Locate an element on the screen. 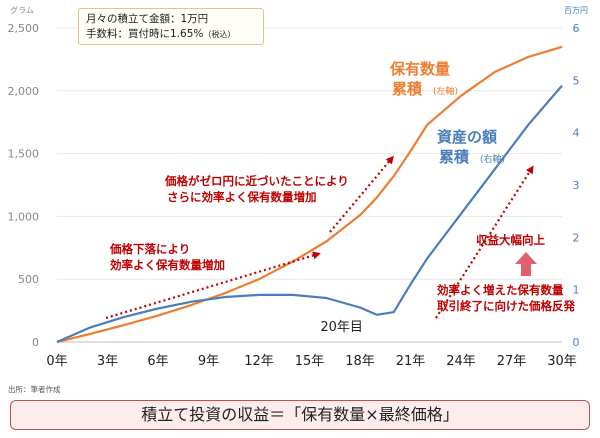 The image size is (600, 438). y-right-tick-label: 1 is located at coordinates (576, 290).